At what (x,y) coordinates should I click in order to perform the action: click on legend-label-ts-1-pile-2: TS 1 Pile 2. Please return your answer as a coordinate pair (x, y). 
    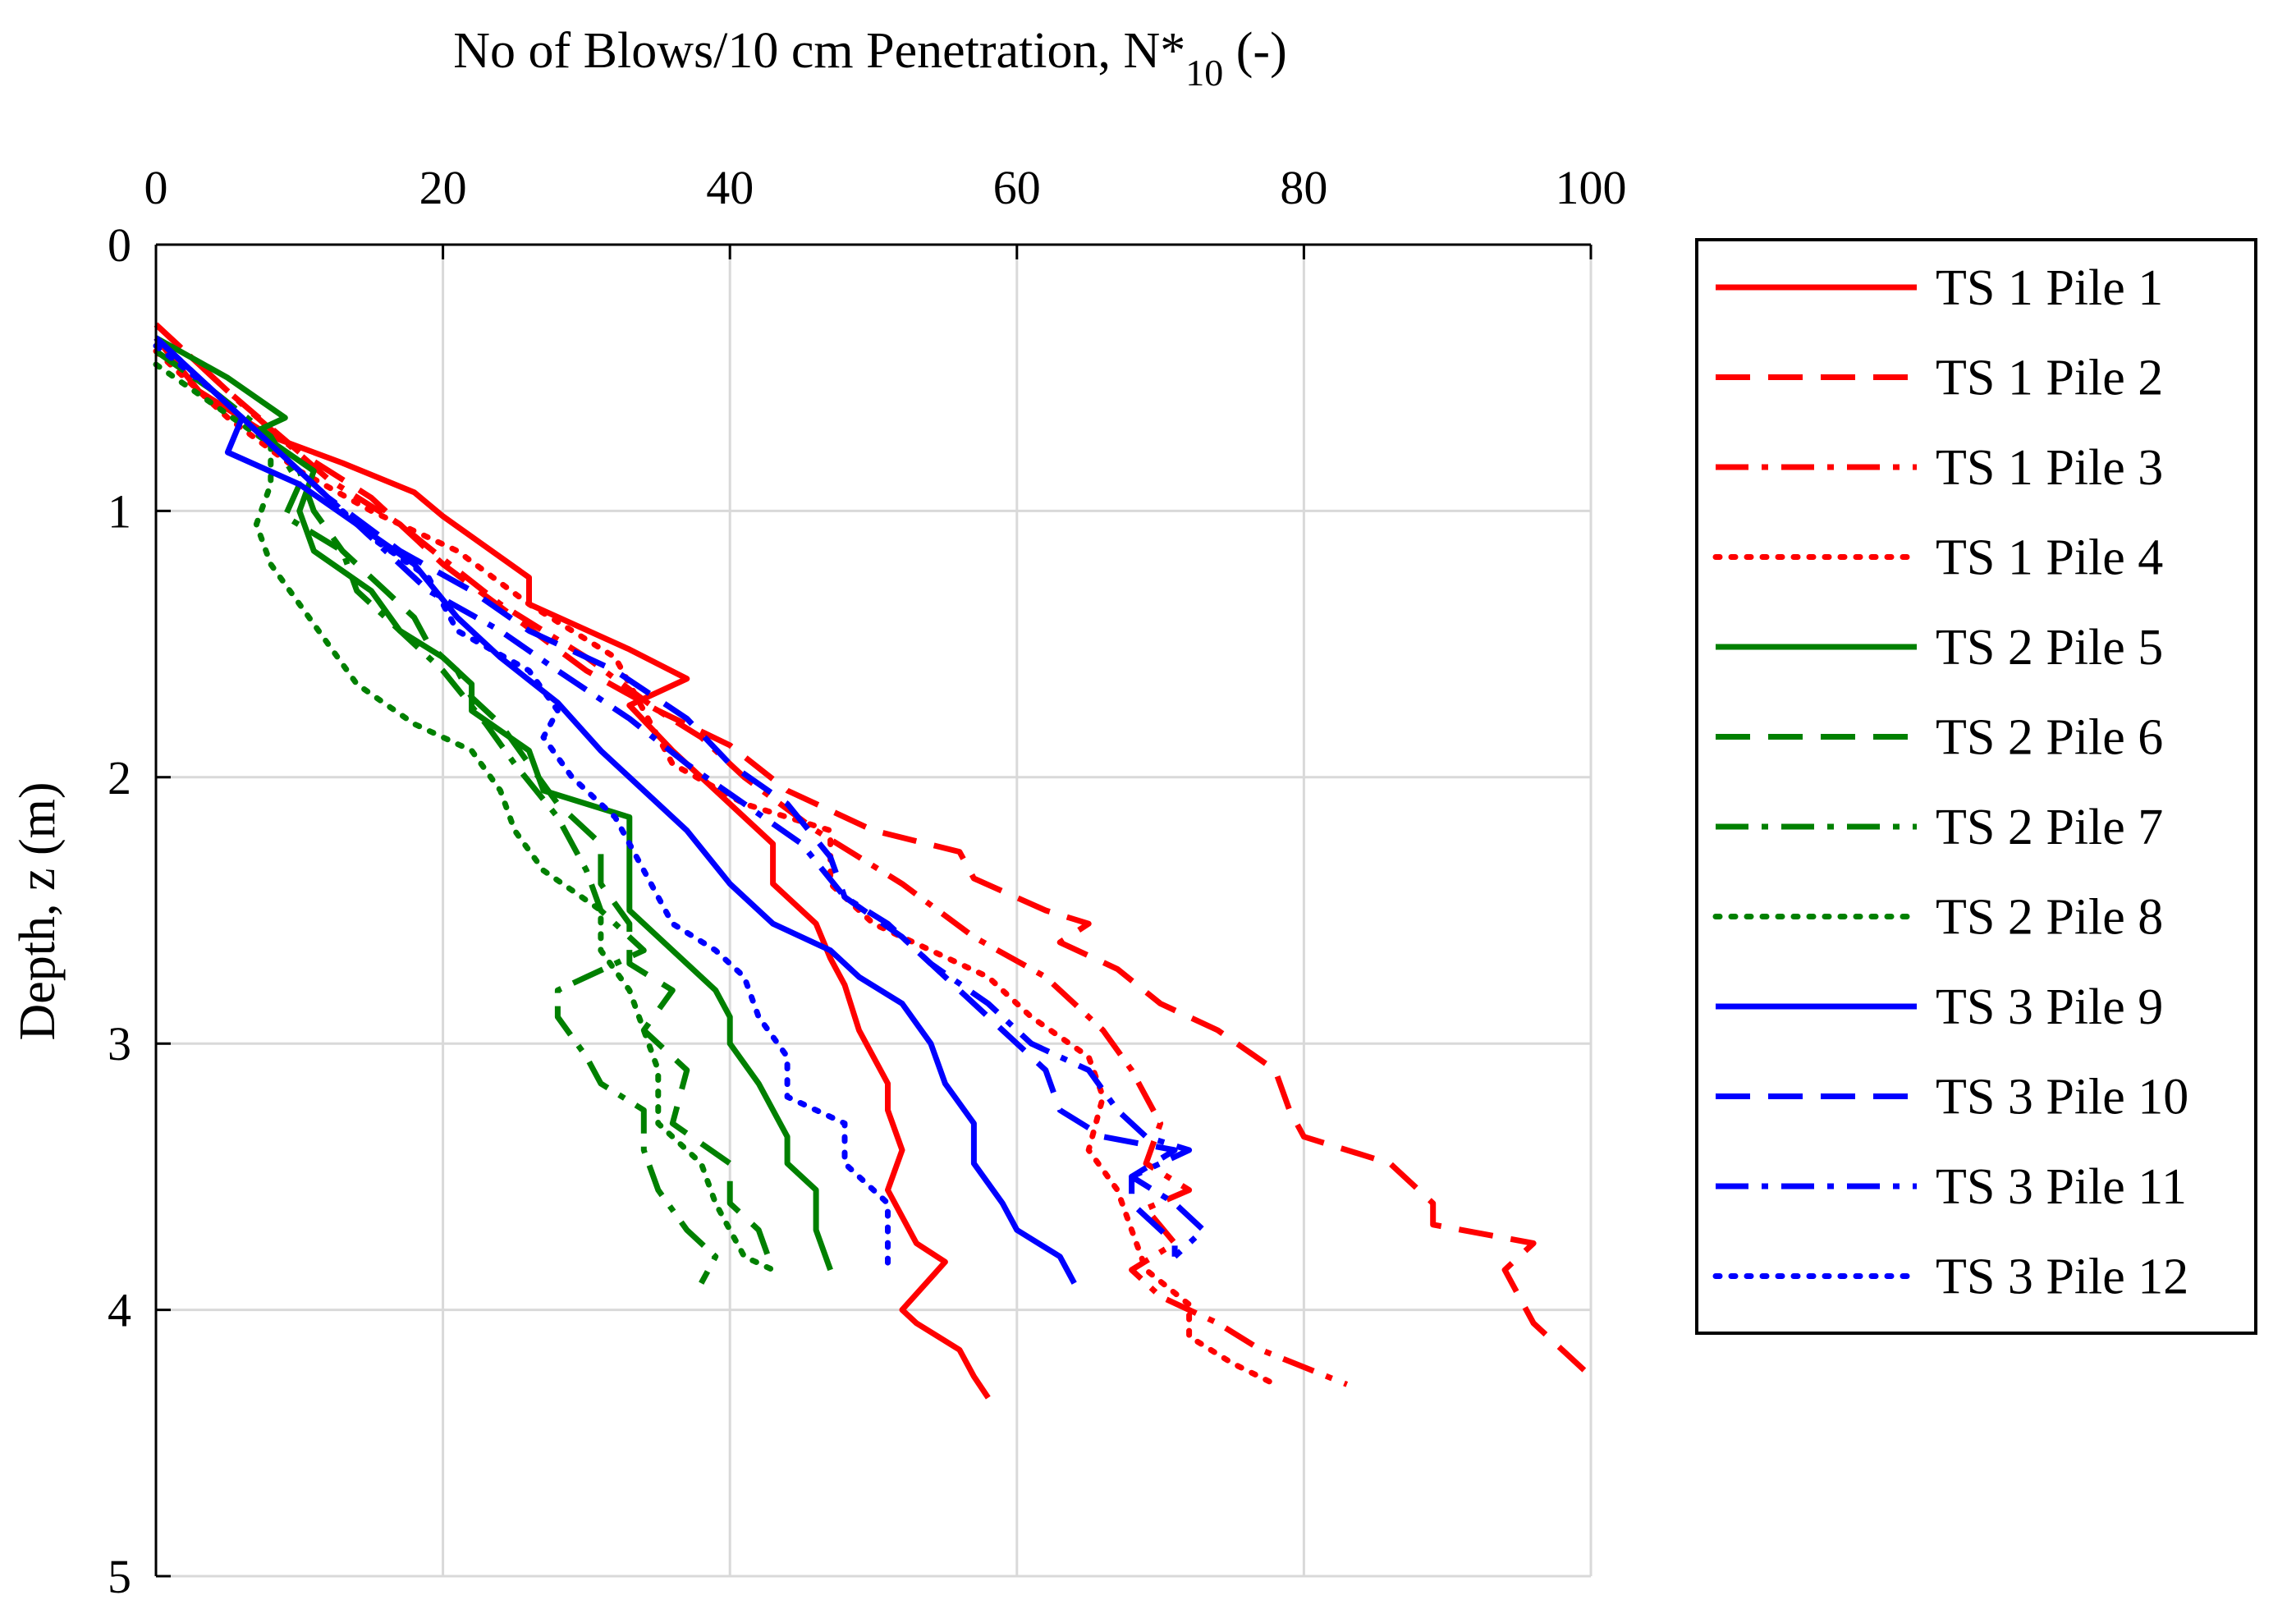
    Looking at the image, I should click on (2049, 378).